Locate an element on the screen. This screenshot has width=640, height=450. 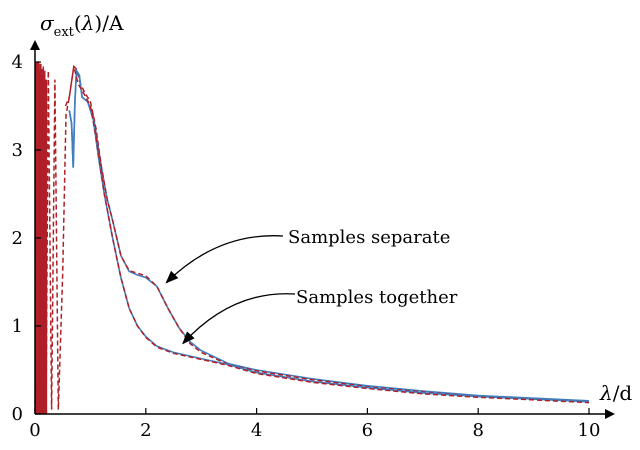
y-tick-label: 1 is located at coordinates (17, 326).